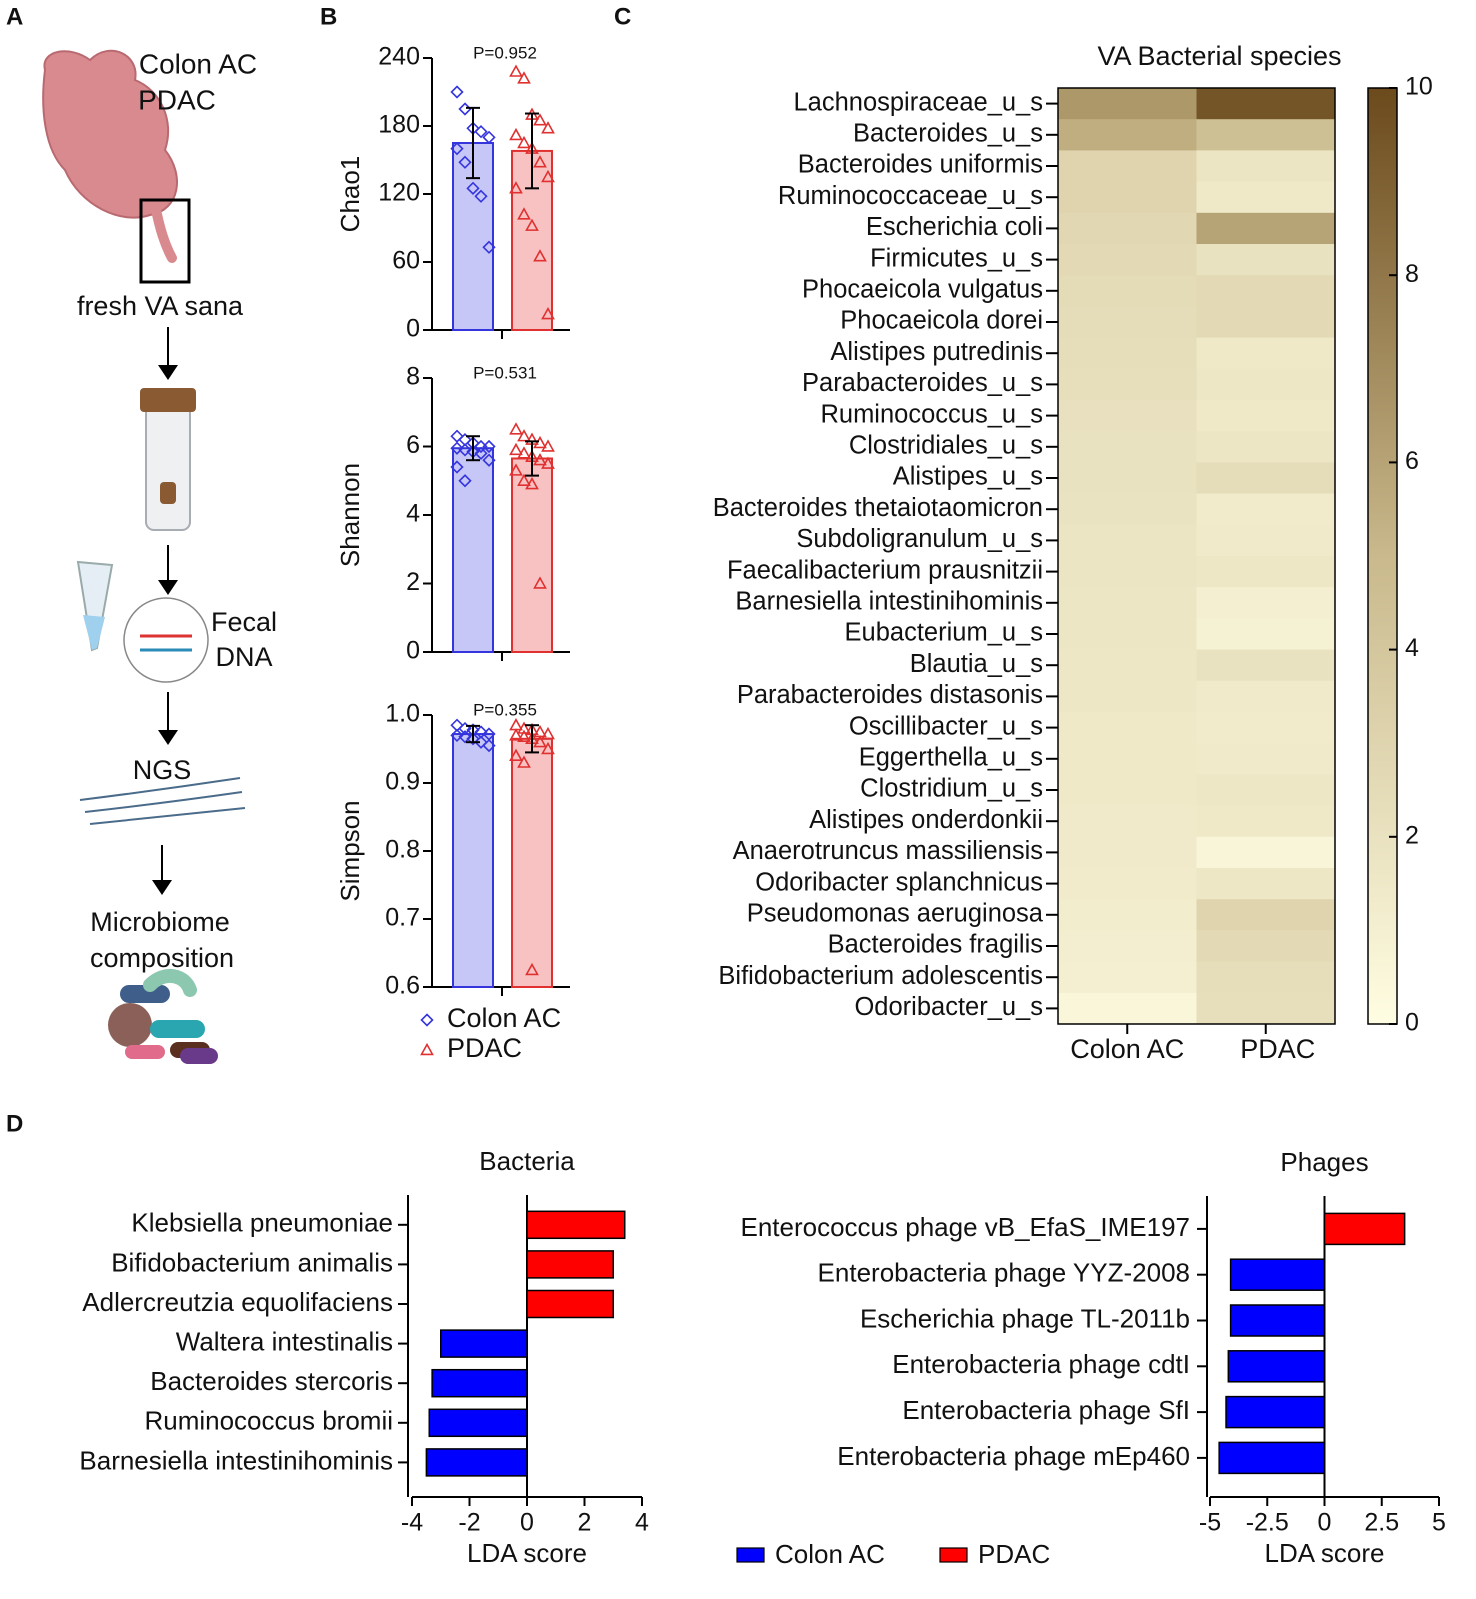  Describe the element at coordinates (976, 664) in the screenshot. I see `row-label: Blautia_u_s` at that location.